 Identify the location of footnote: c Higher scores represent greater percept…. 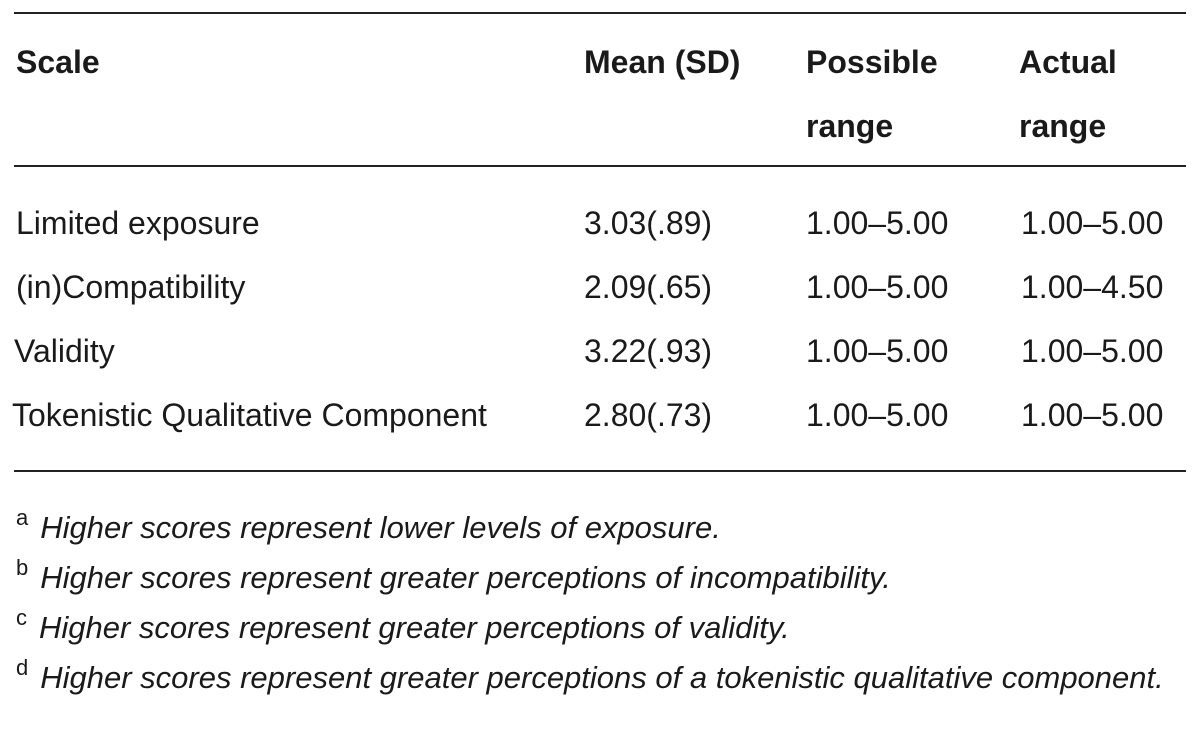
(602, 628).